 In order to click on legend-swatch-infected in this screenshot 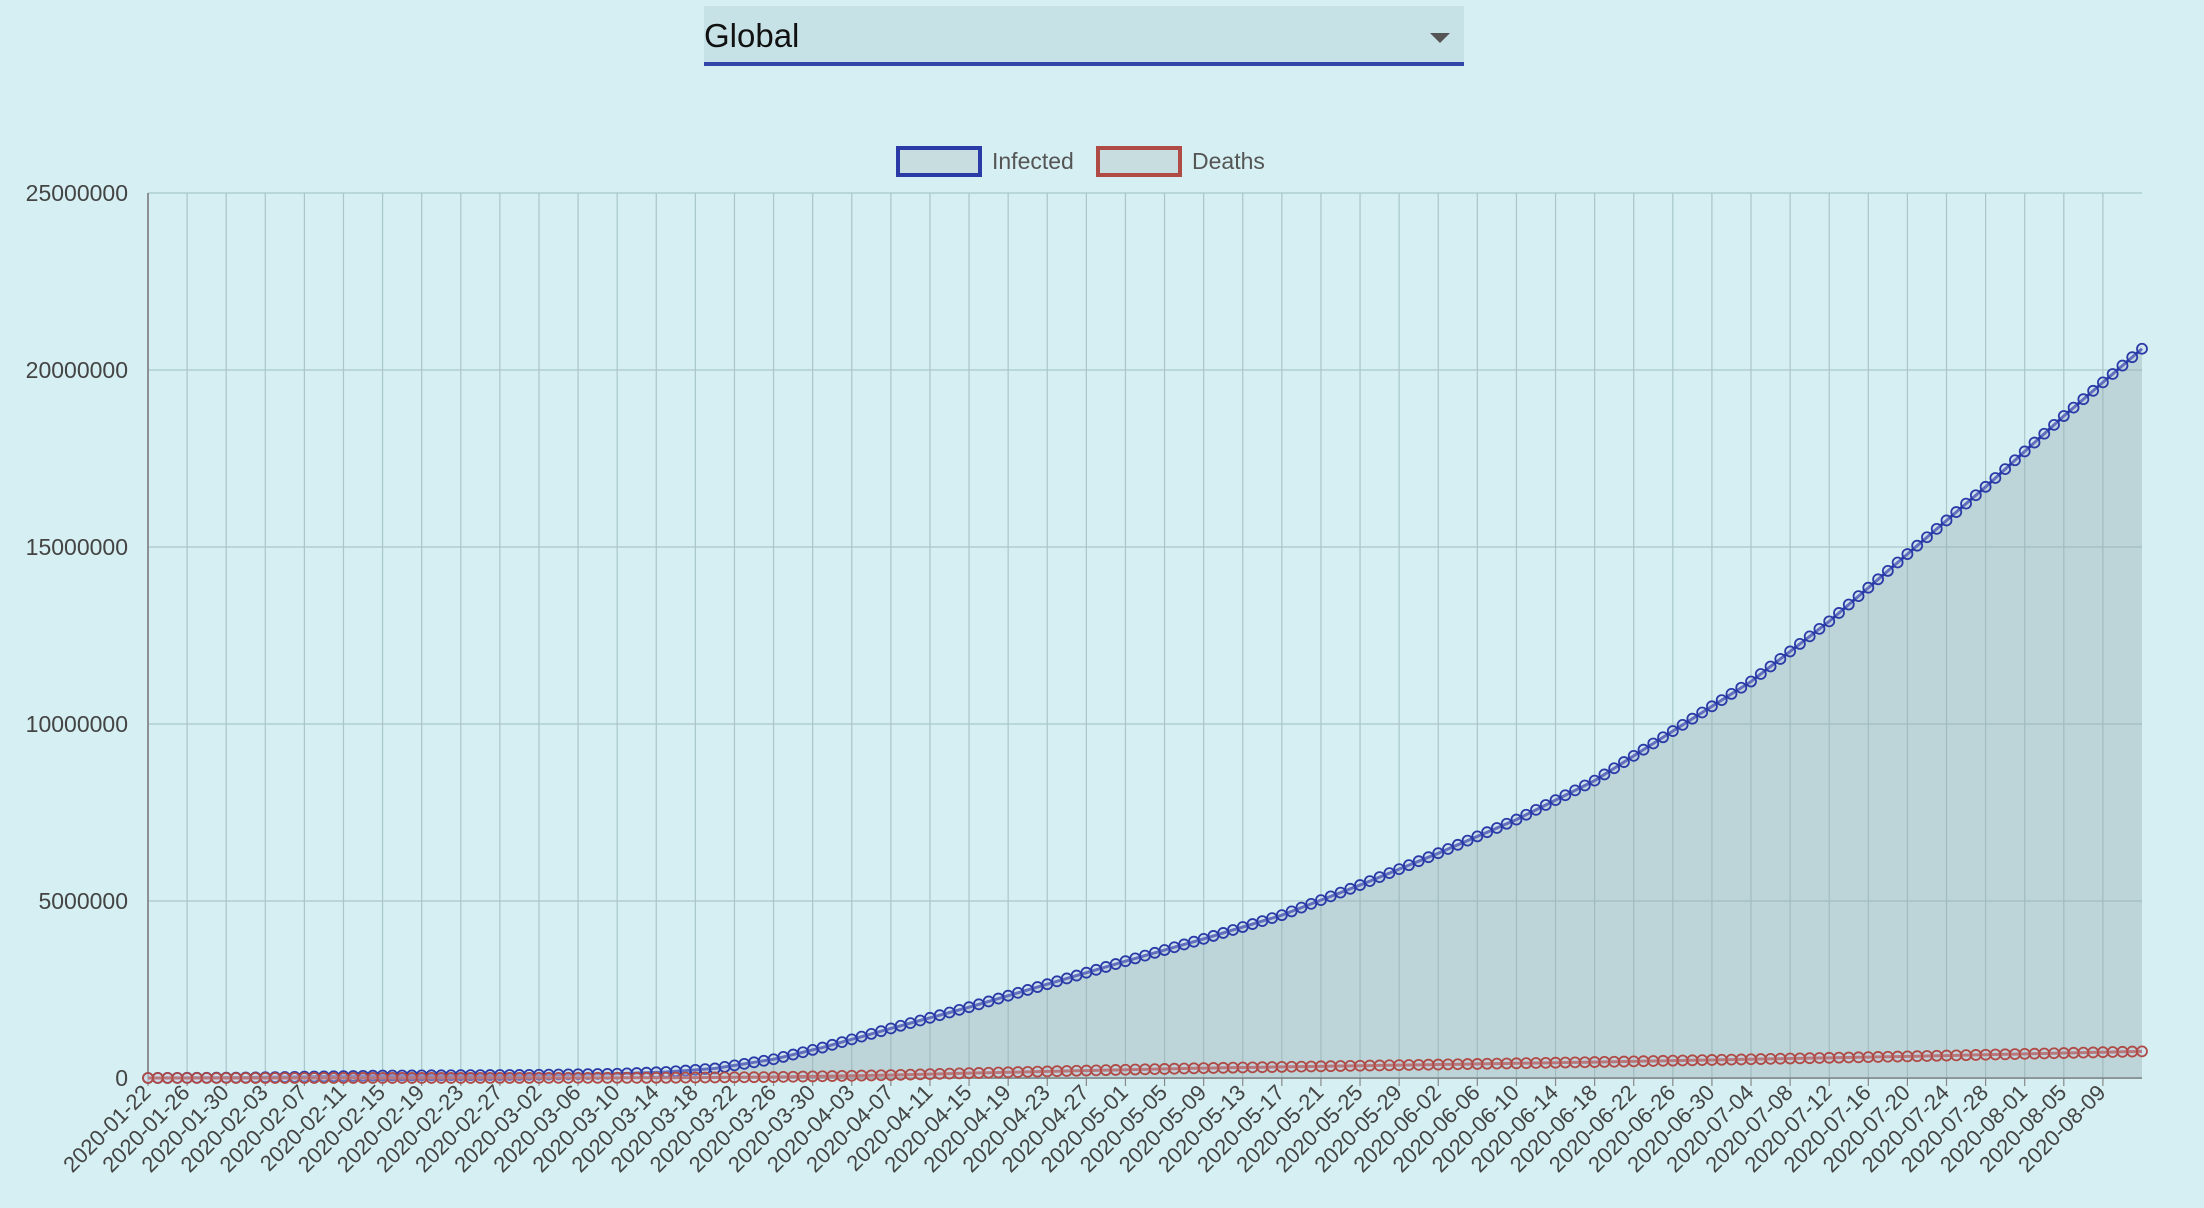, I will do `click(939, 161)`.